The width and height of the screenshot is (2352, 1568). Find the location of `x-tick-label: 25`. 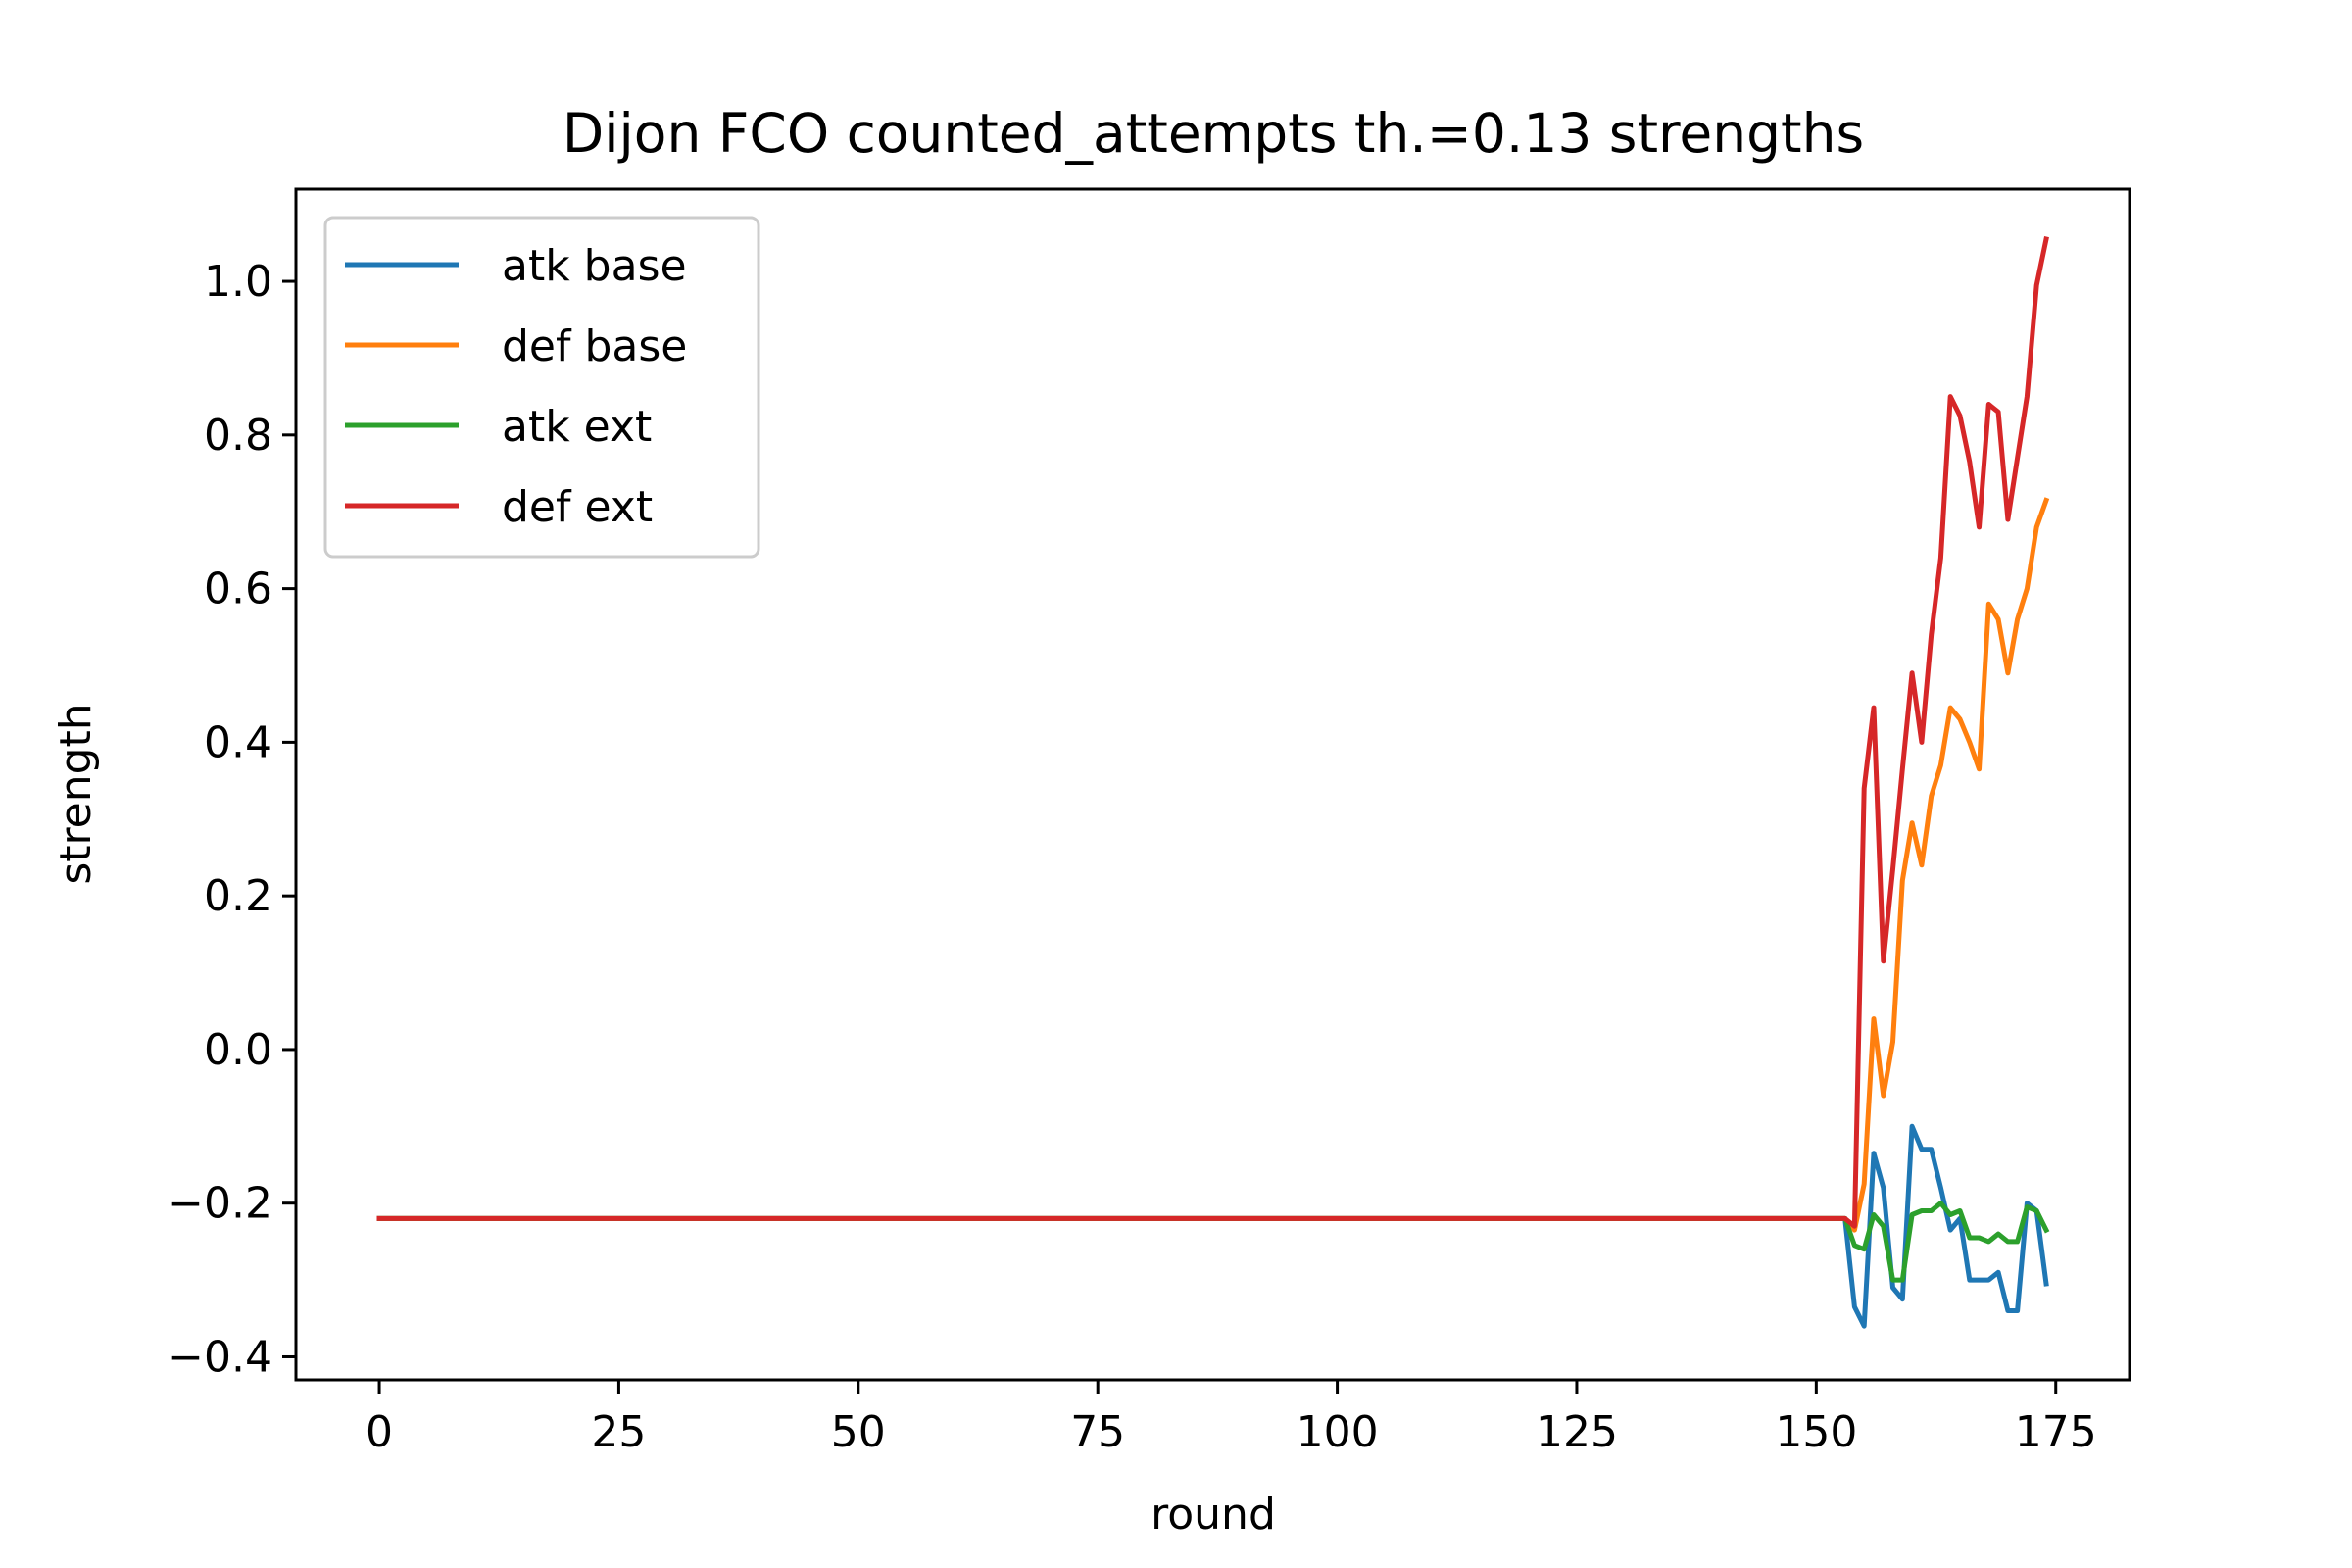

x-tick-label: 25 is located at coordinates (618, 1432).